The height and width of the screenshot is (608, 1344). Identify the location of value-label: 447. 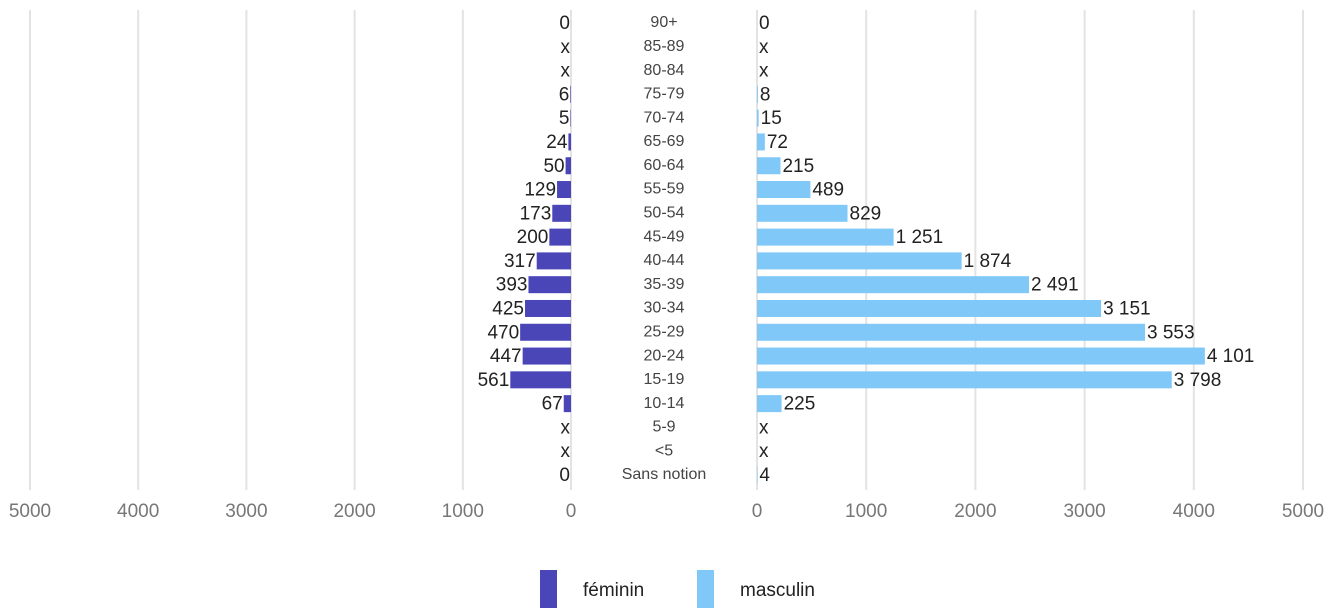
(506, 356).